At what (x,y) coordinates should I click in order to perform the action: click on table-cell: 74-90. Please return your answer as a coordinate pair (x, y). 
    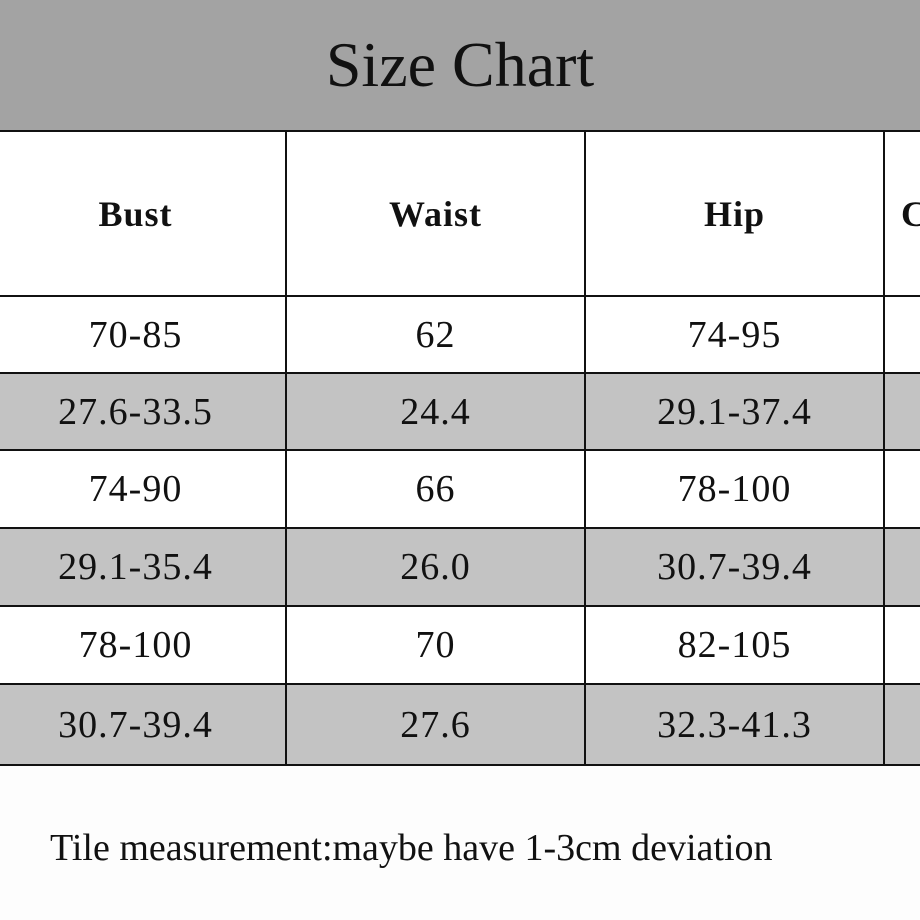
    Looking at the image, I should click on (143, 489).